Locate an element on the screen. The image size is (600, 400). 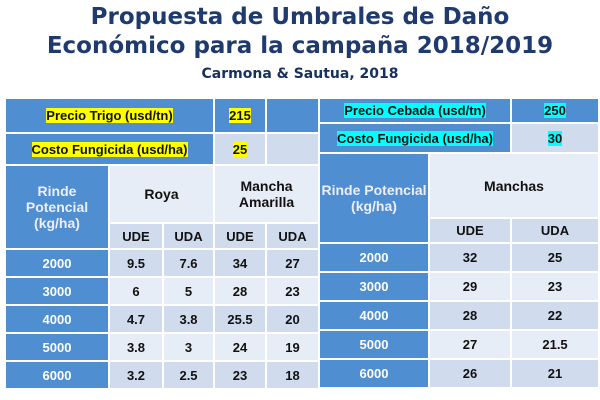
trigo-price-value: 215 is located at coordinates (240, 115).